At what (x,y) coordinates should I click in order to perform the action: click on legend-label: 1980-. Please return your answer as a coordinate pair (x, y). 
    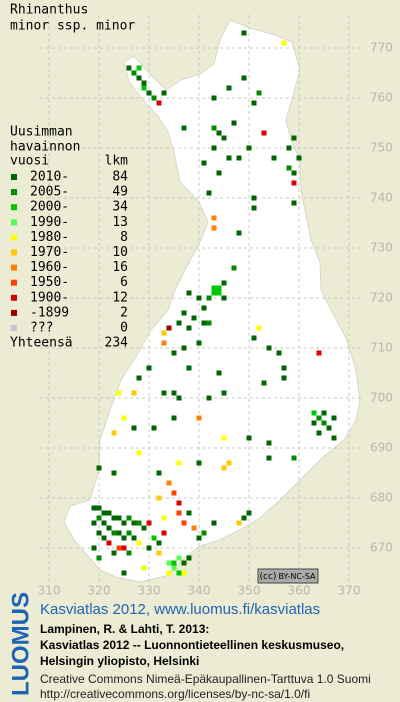
    Looking at the image, I should click on (49, 237).